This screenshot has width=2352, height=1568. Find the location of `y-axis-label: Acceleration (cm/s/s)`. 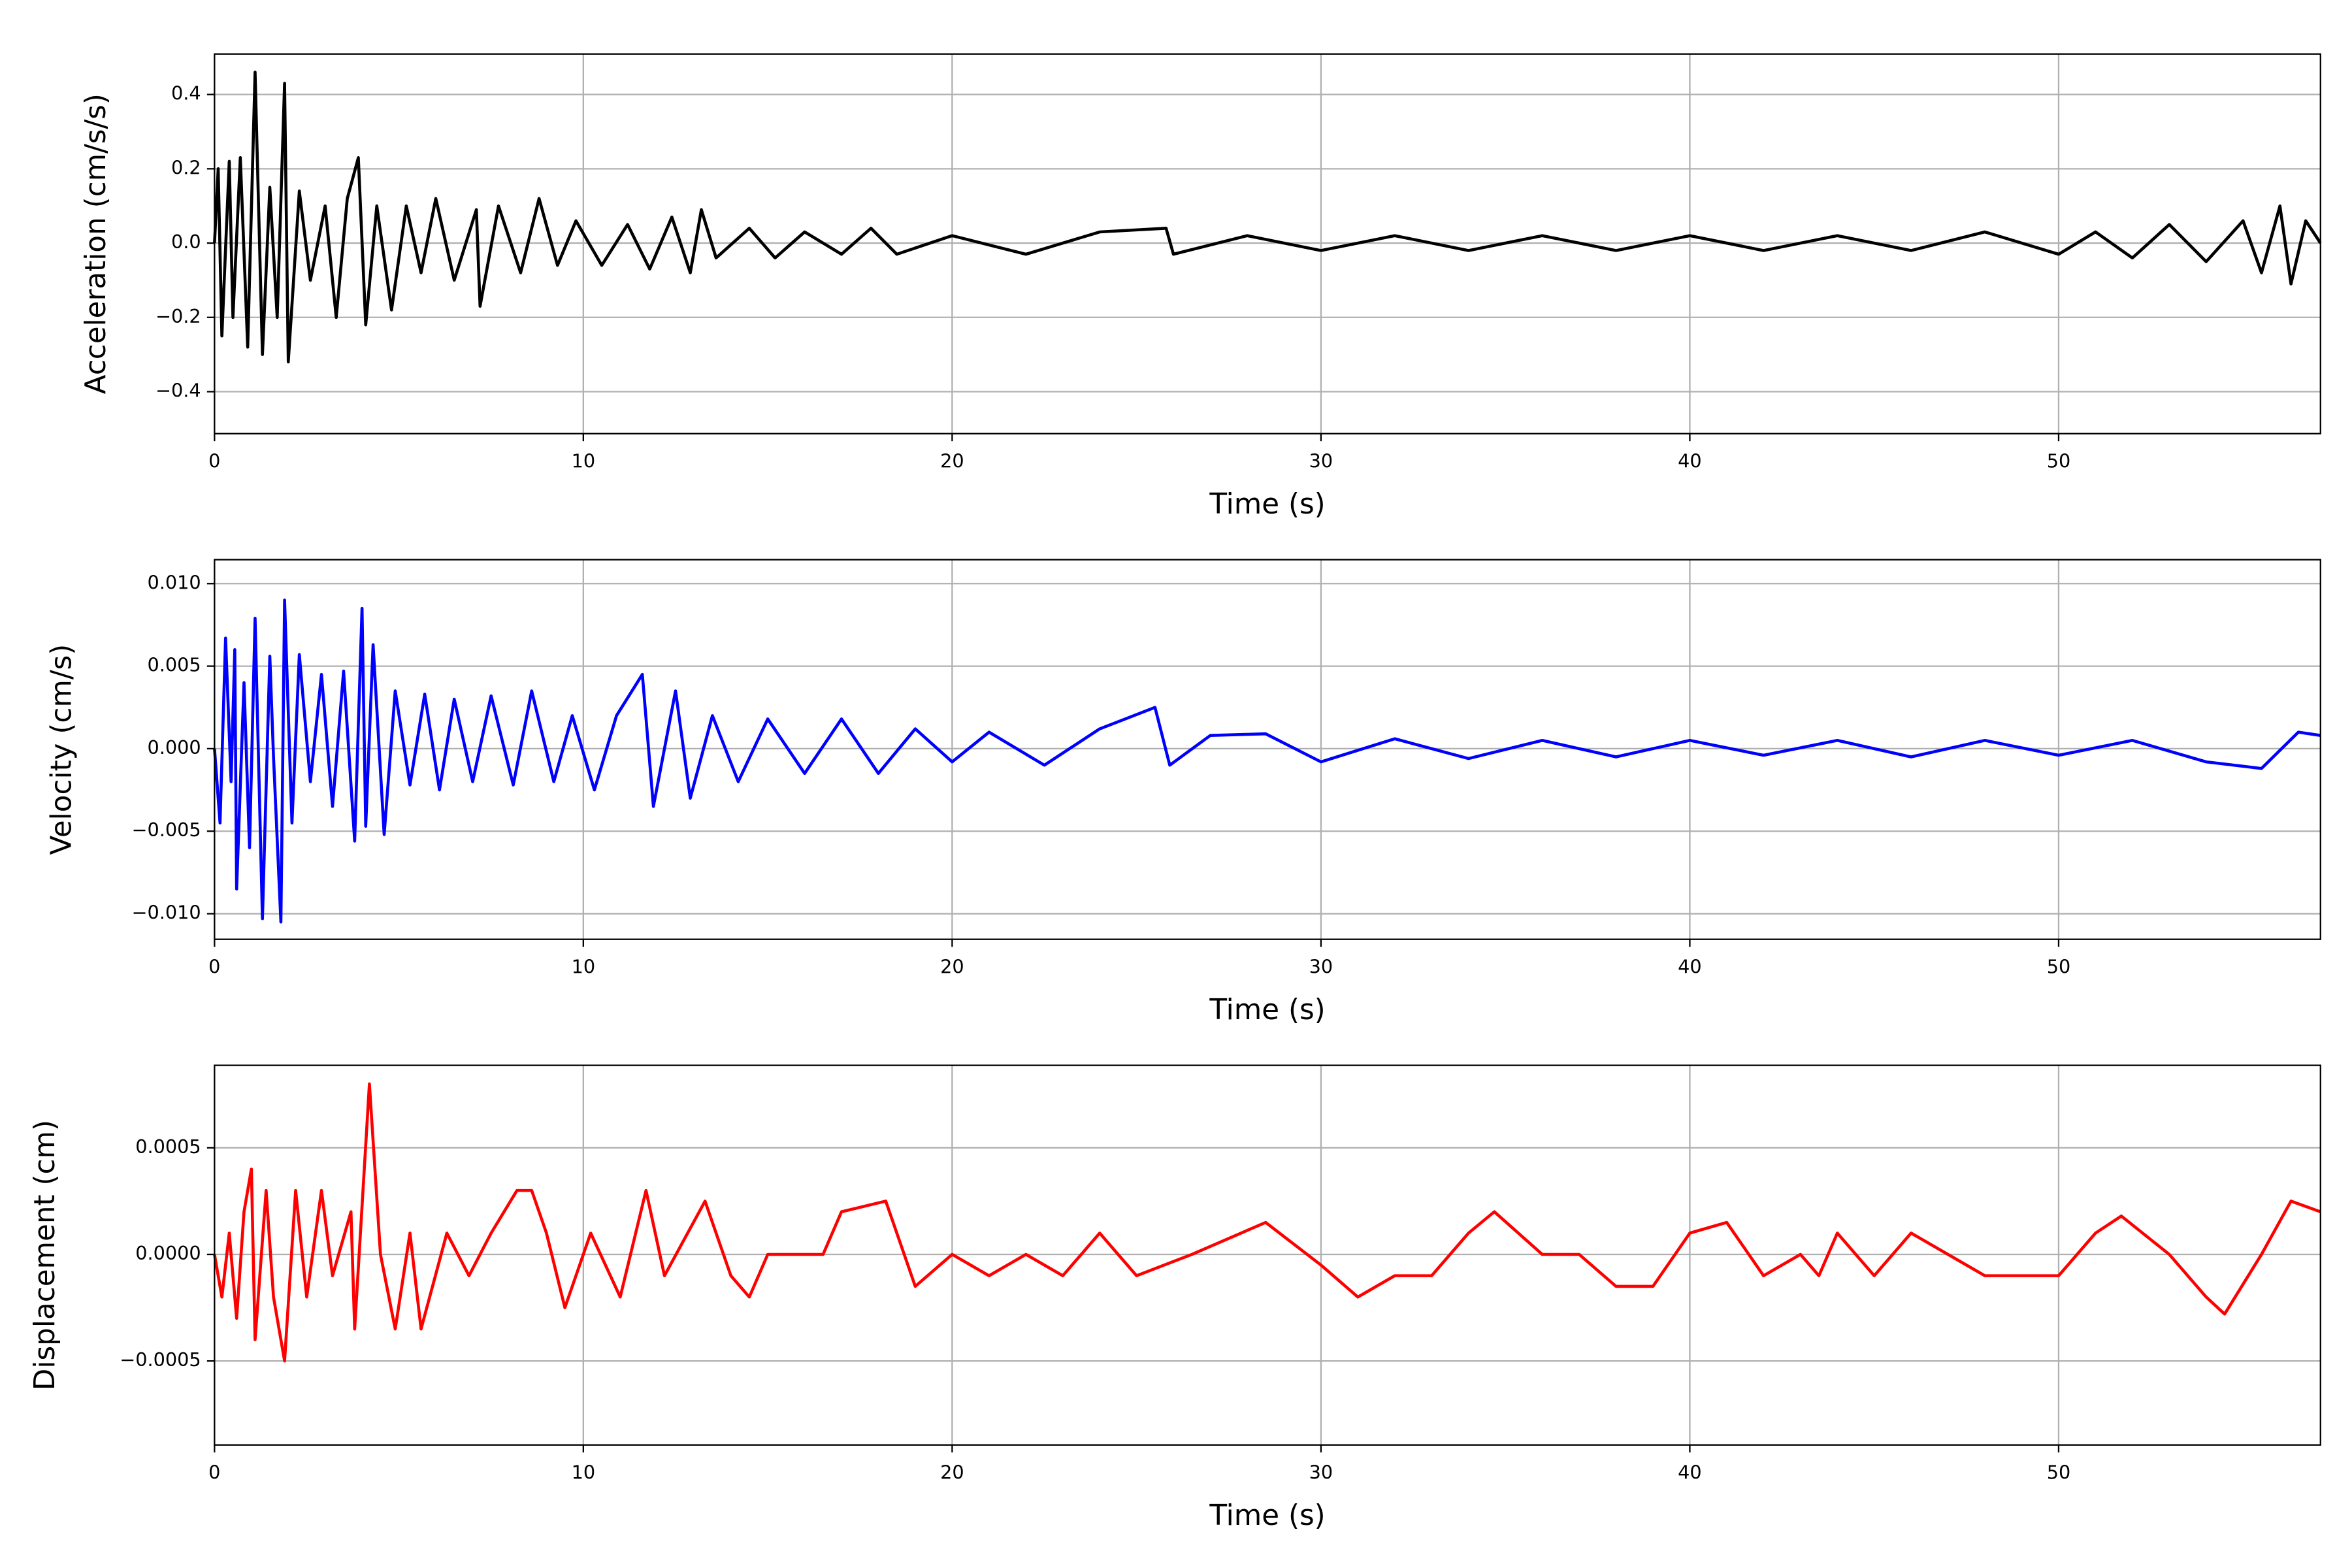

y-axis-label: Acceleration (cm/s/s) is located at coordinates (96, 243).